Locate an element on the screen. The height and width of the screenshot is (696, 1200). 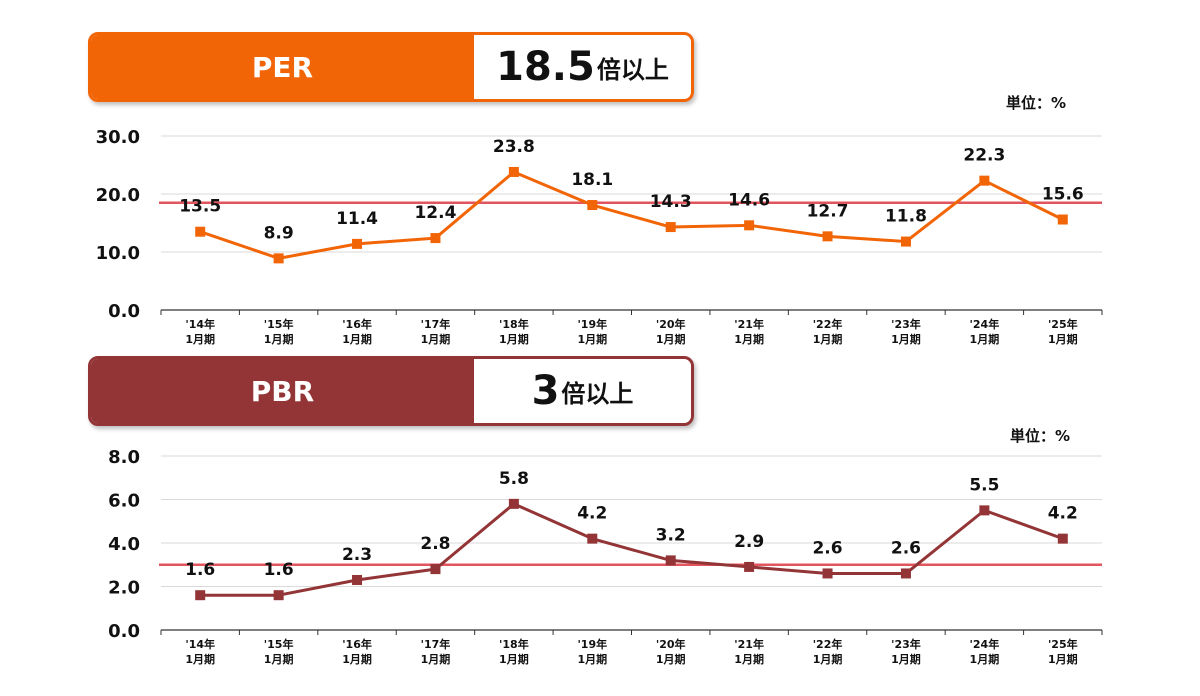
per-xtick-year: '20年 is located at coordinates (671, 324).